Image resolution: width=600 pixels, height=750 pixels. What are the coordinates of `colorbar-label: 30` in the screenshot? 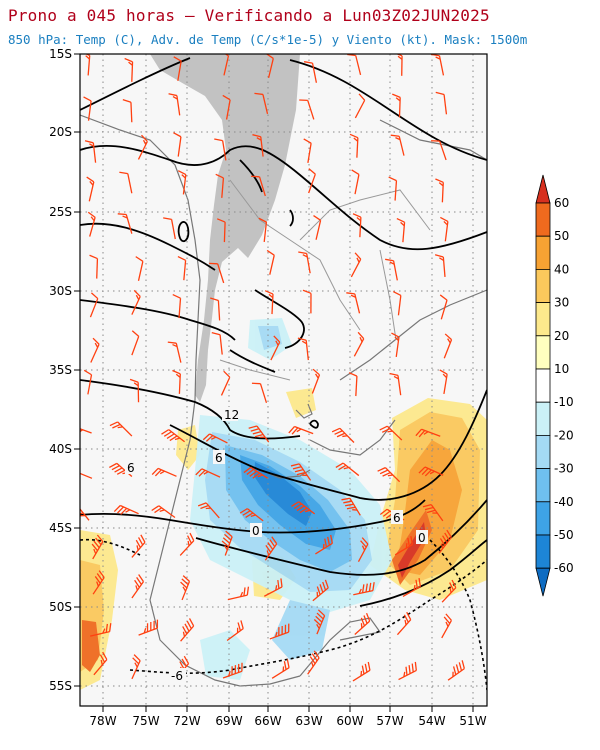 It's located at (561, 303).